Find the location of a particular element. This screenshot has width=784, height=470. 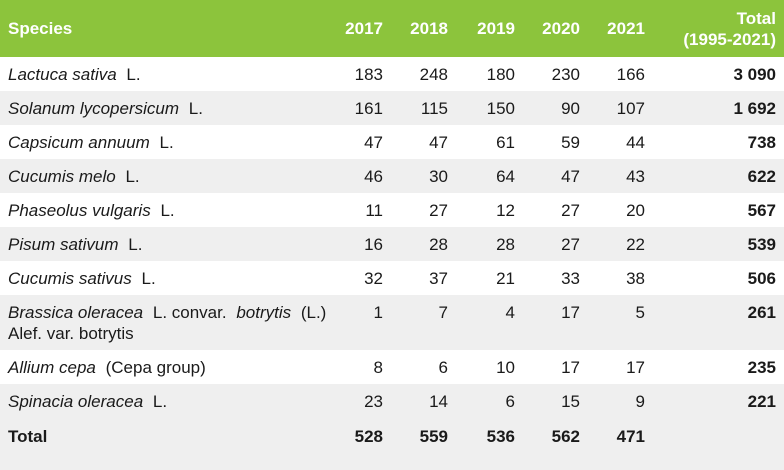

species-cell: Cucumis sativus L. is located at coordinates (165, 278).